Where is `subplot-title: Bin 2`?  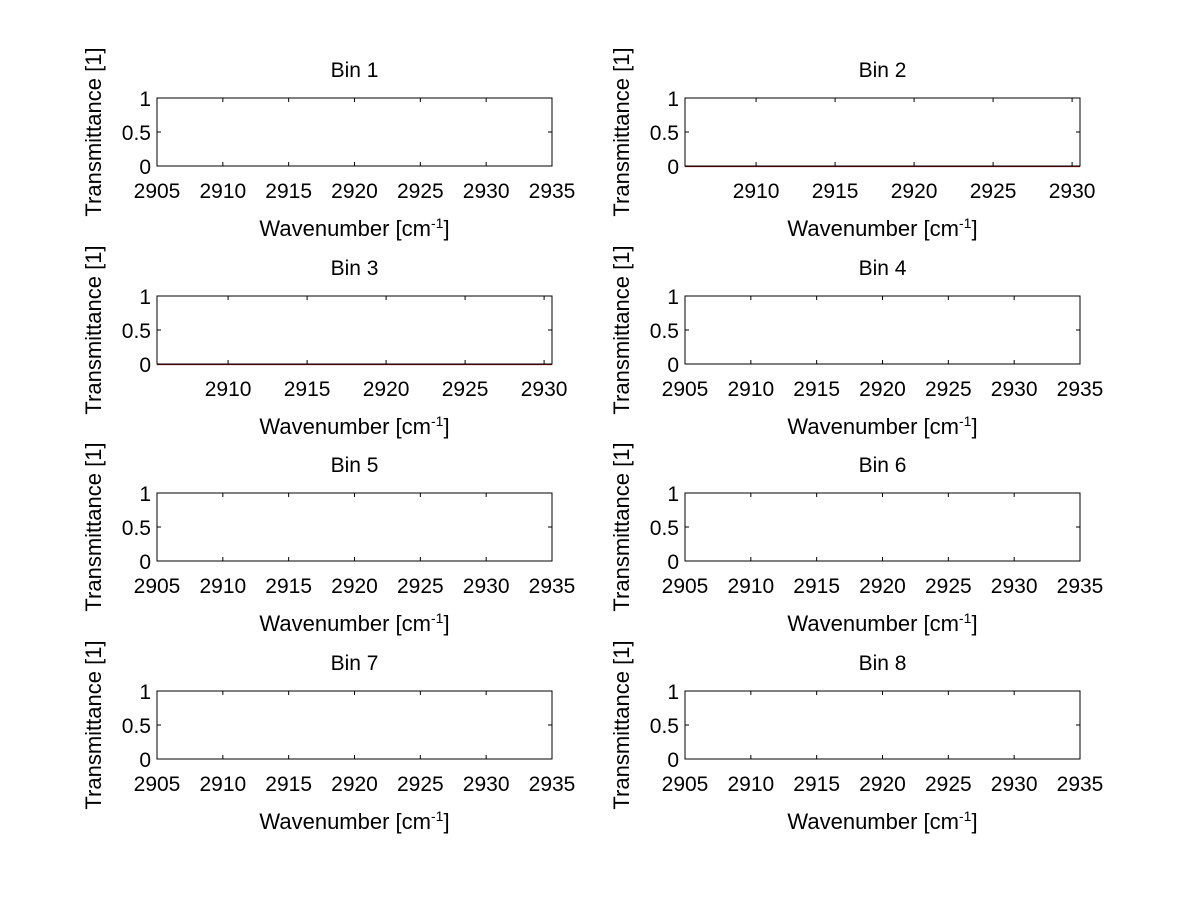
subplot-title: Bin 2 is located at coordinates (883, 70).